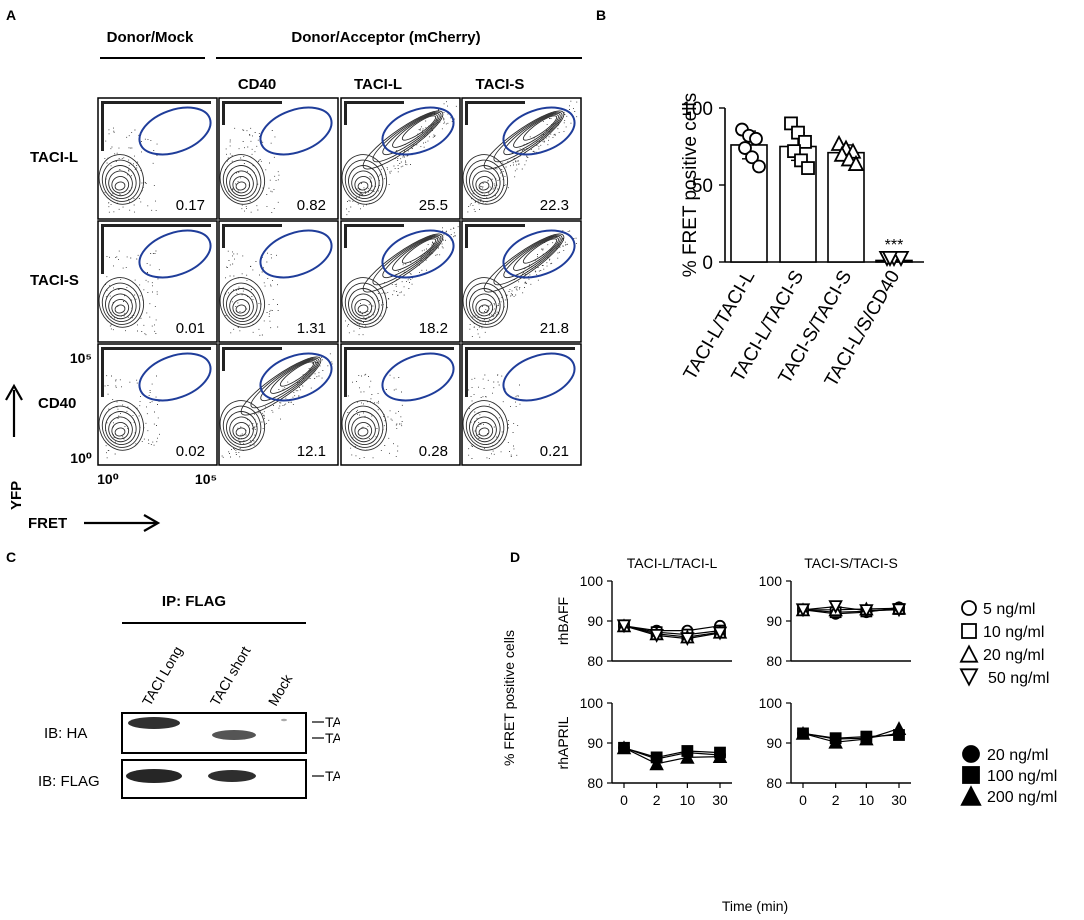 The width and height of the screenshot is (1084, 920). Describe the element at coordinates (500, 84) in the screenshot. I see `col-header-taci-s: TACI-S` at that location.